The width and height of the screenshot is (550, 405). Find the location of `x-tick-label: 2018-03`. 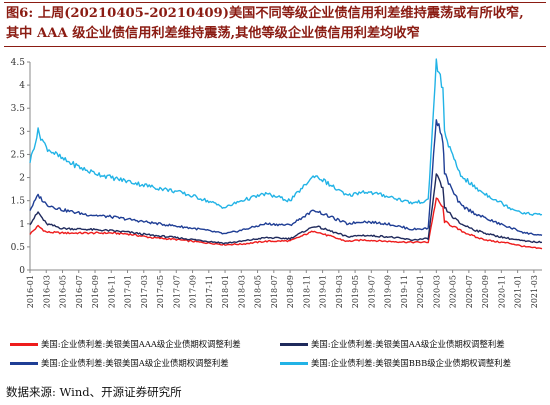

x-tick-label: 2018-03 is located at coordinates (241, 291).